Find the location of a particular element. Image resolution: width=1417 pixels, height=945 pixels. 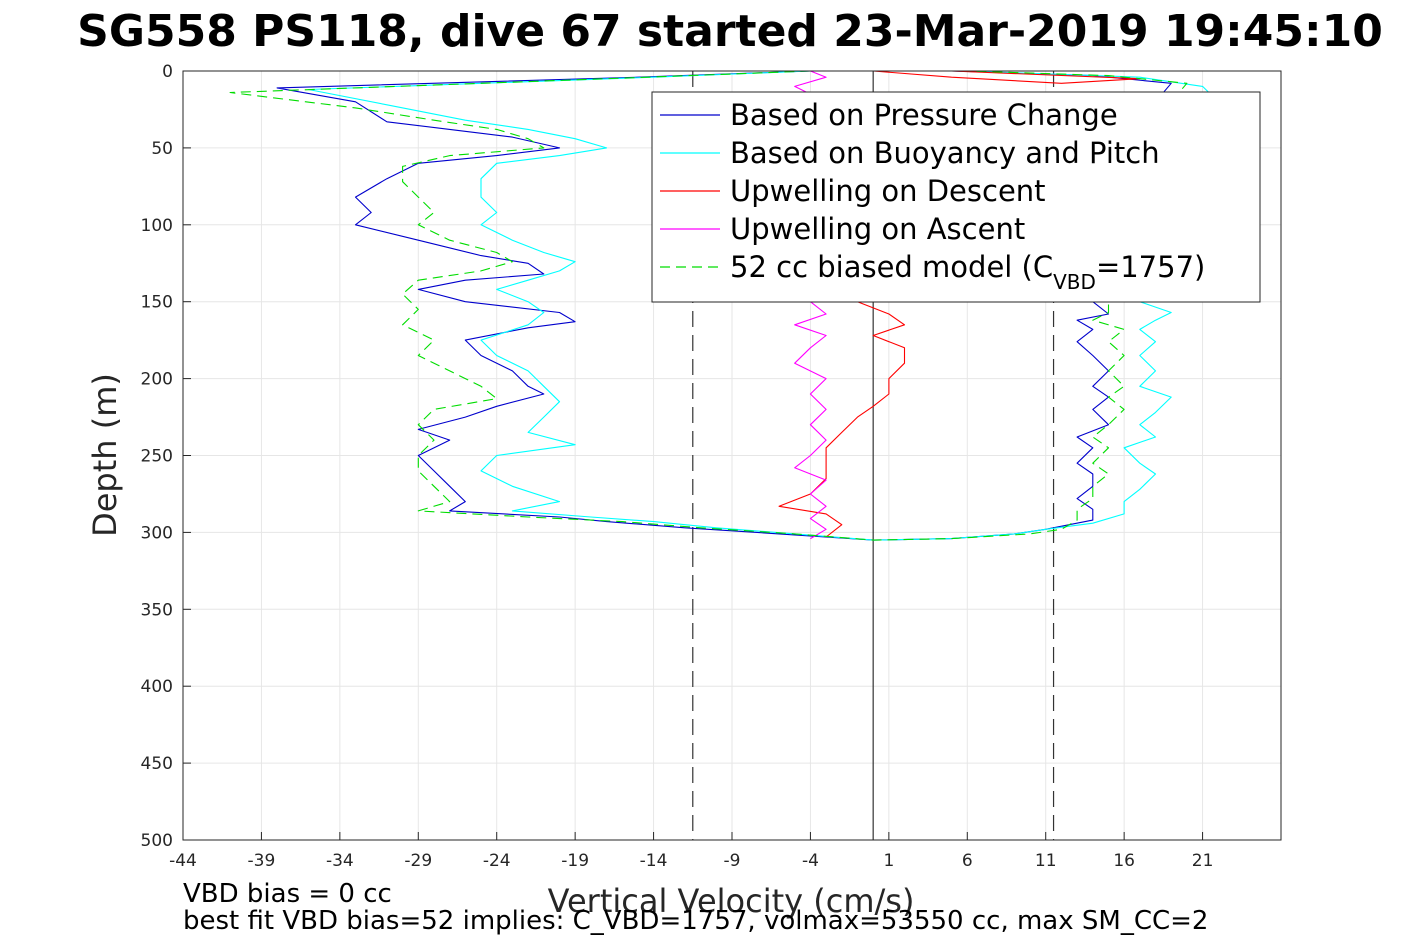

y-axis-ticks: 0 50 100 150 200 250 300 350 400 450 500 is located at coordinates (166, 456).